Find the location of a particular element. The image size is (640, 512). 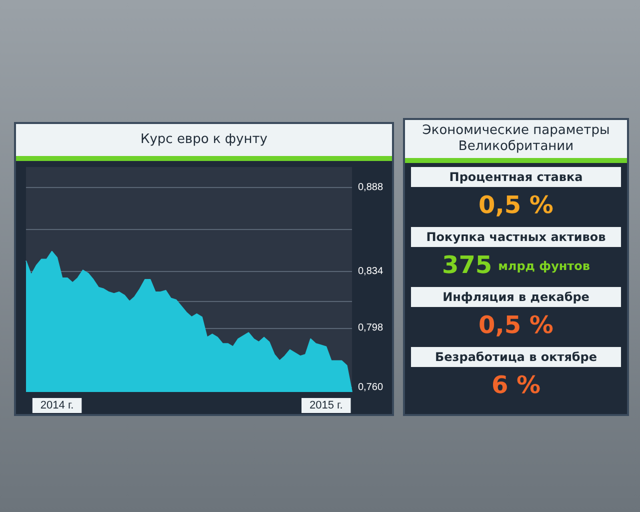

text: Экономические параметры Великобритании is located at coordinates (516, 141).